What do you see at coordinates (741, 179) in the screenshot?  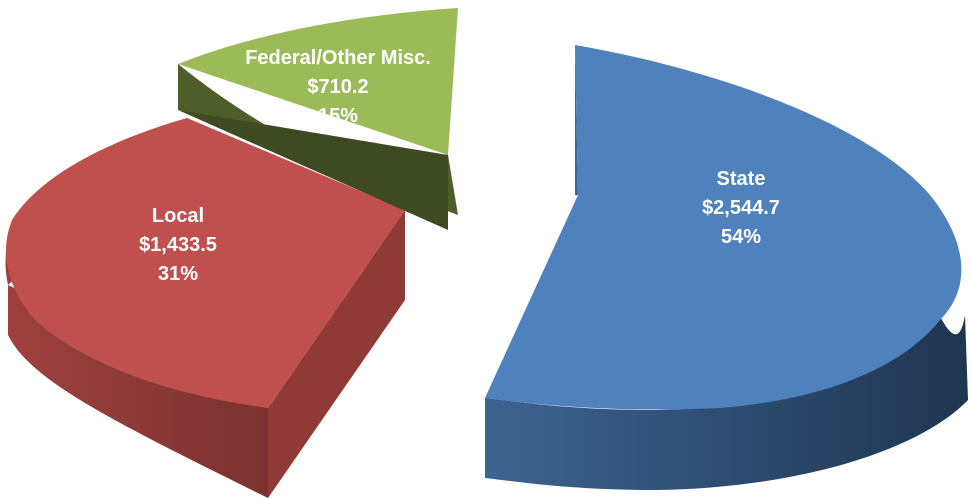 I see `label-state-category: State` at bounding box center [741, 179].